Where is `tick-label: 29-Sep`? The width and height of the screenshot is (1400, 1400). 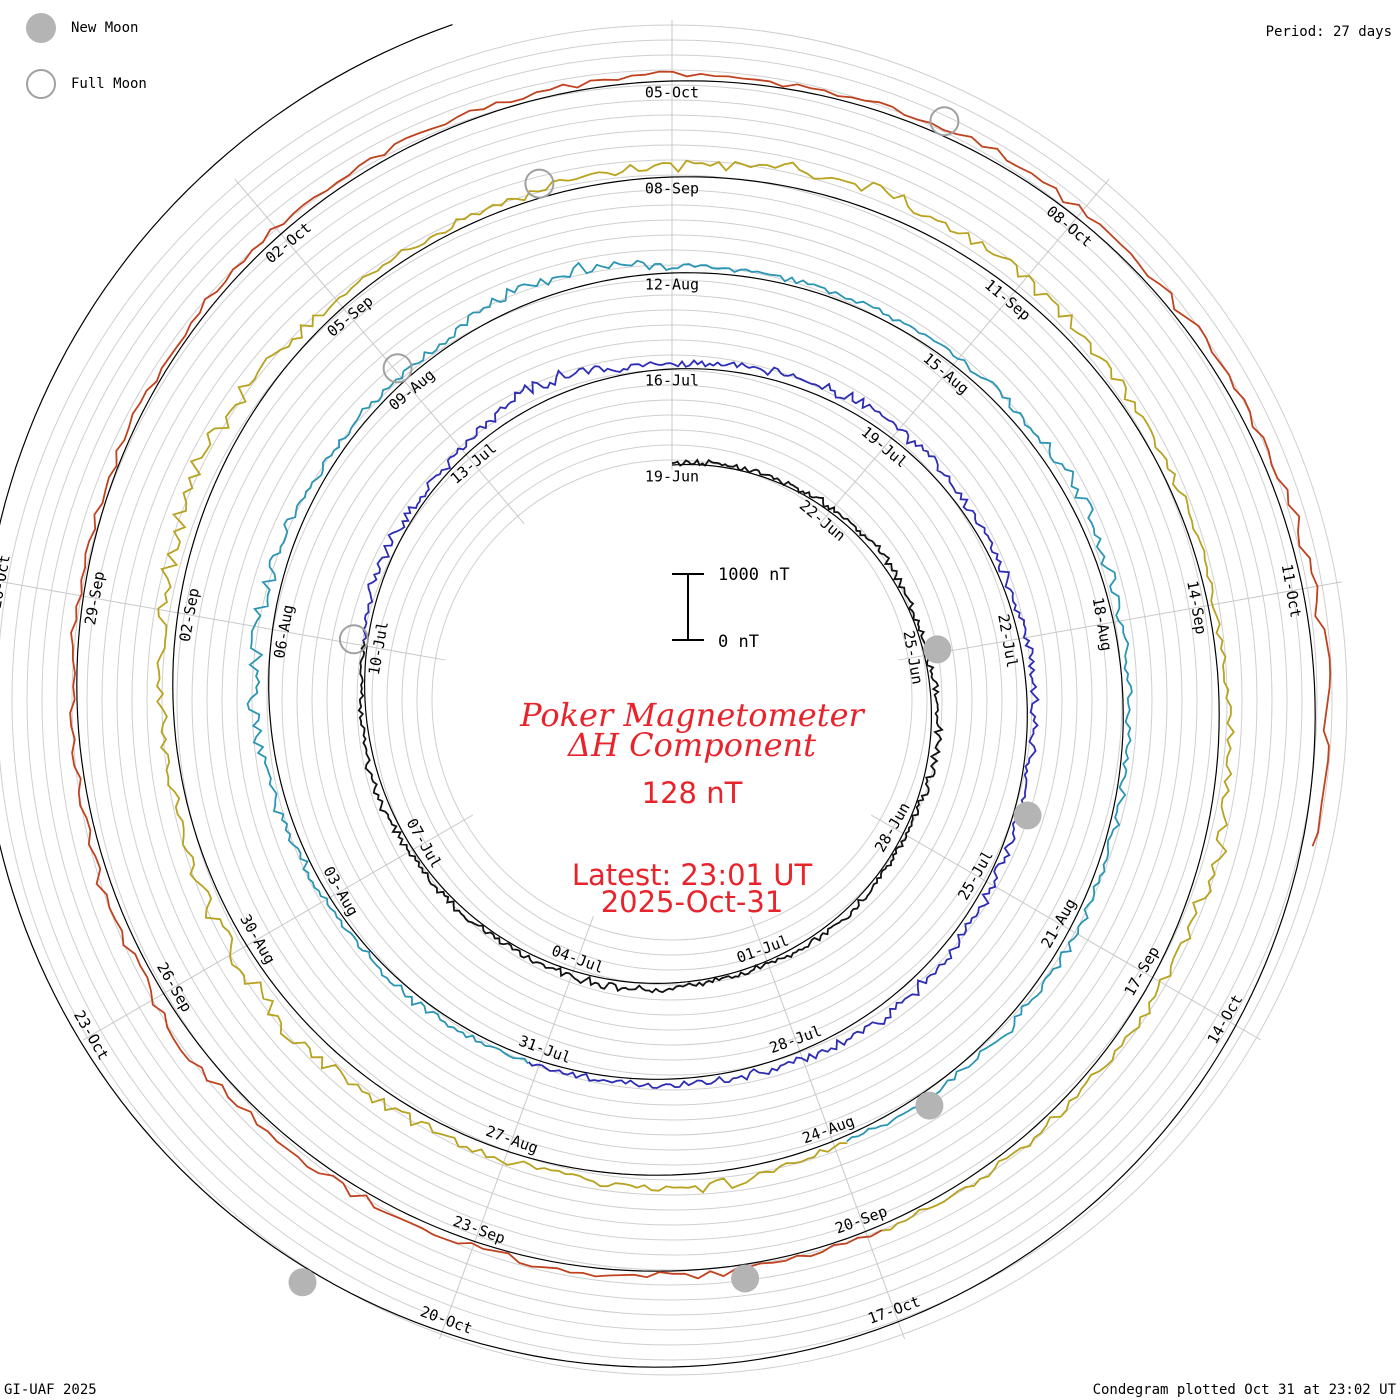 tick-label: 29-Sep is located at coordinates (94, 598).